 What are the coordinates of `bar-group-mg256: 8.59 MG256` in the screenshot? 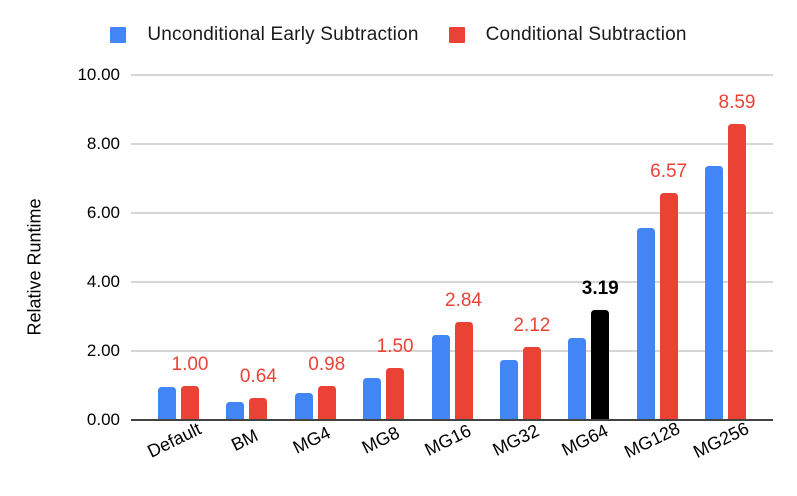 It's located at (723, 268).